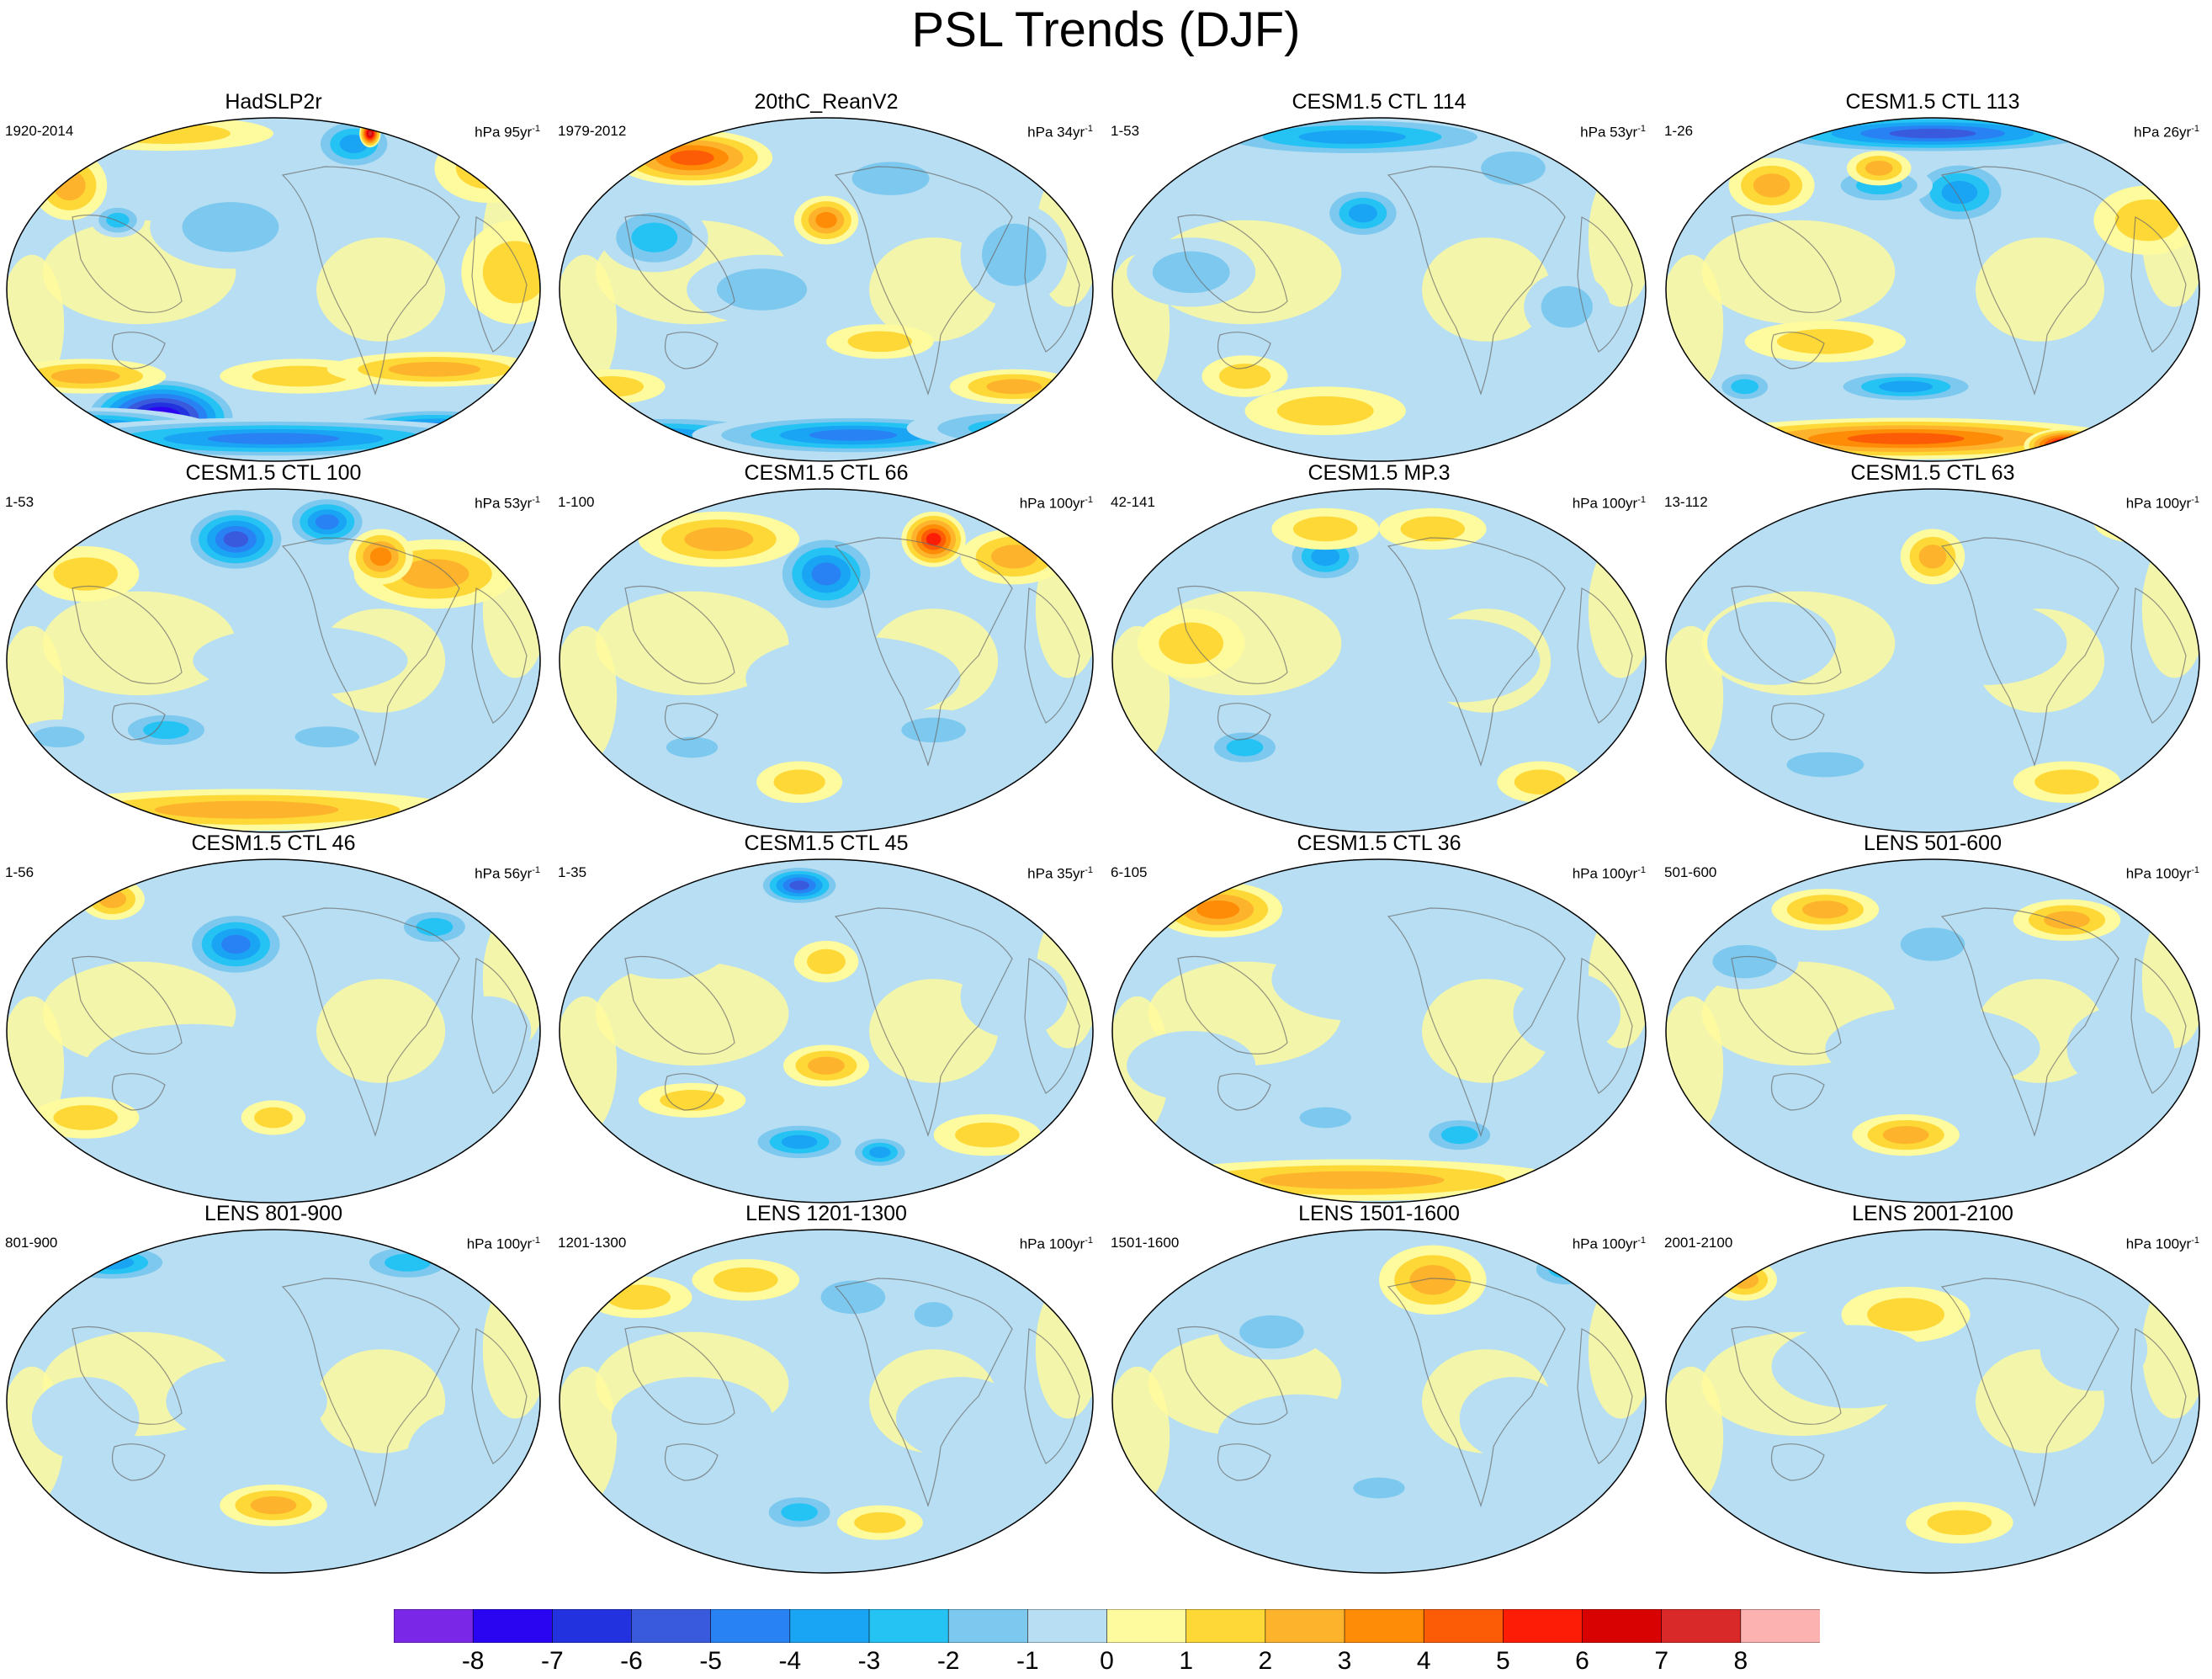  What do you see at coordinates (1679, 131) in the screenshot?
I see `panel-period: 1-26` at bounding box center [1679, 131].